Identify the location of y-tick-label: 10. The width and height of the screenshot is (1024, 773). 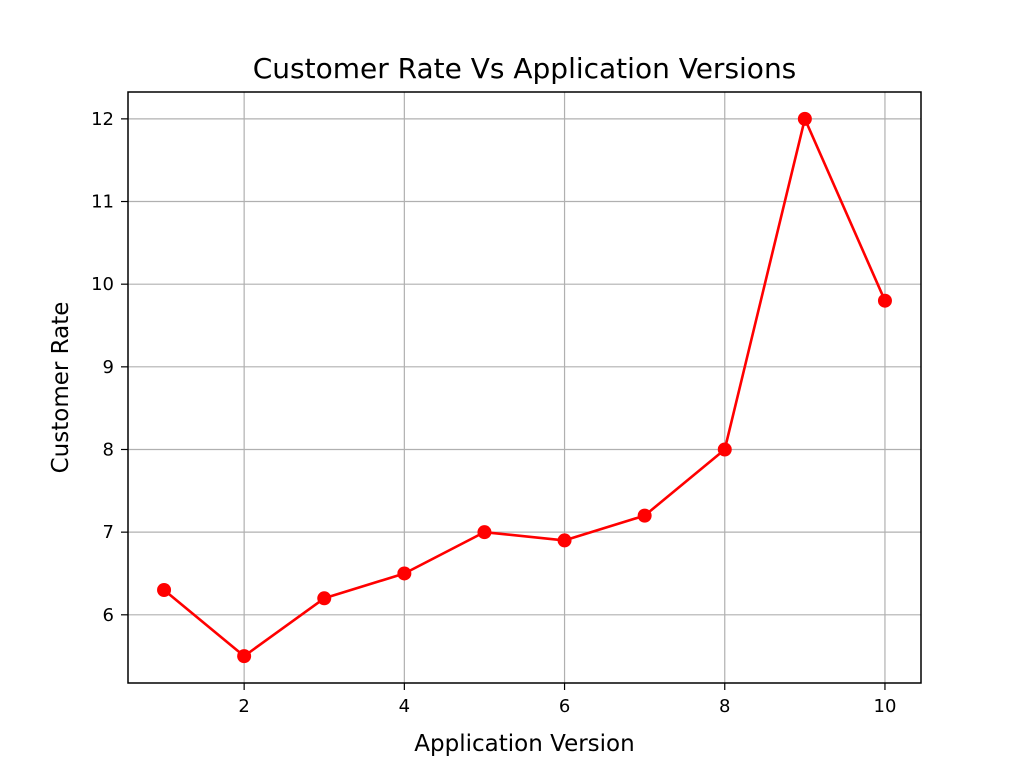
(102, 284).